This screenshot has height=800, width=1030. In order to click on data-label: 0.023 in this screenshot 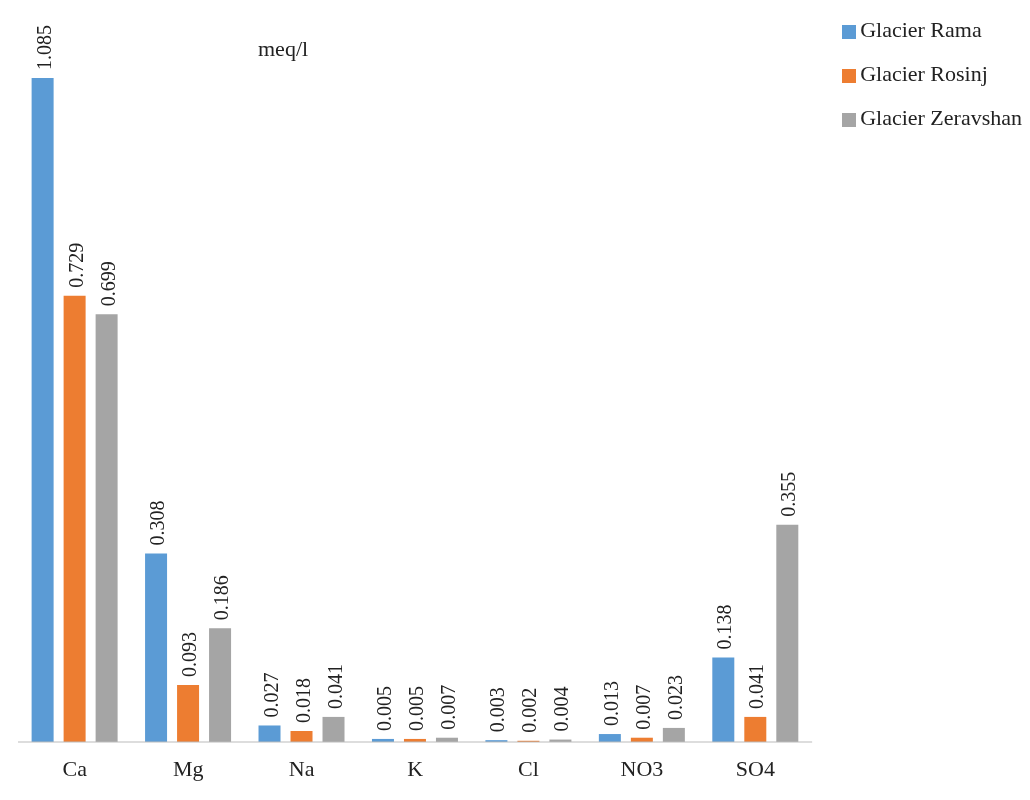, I will do `click(674, 697)`.